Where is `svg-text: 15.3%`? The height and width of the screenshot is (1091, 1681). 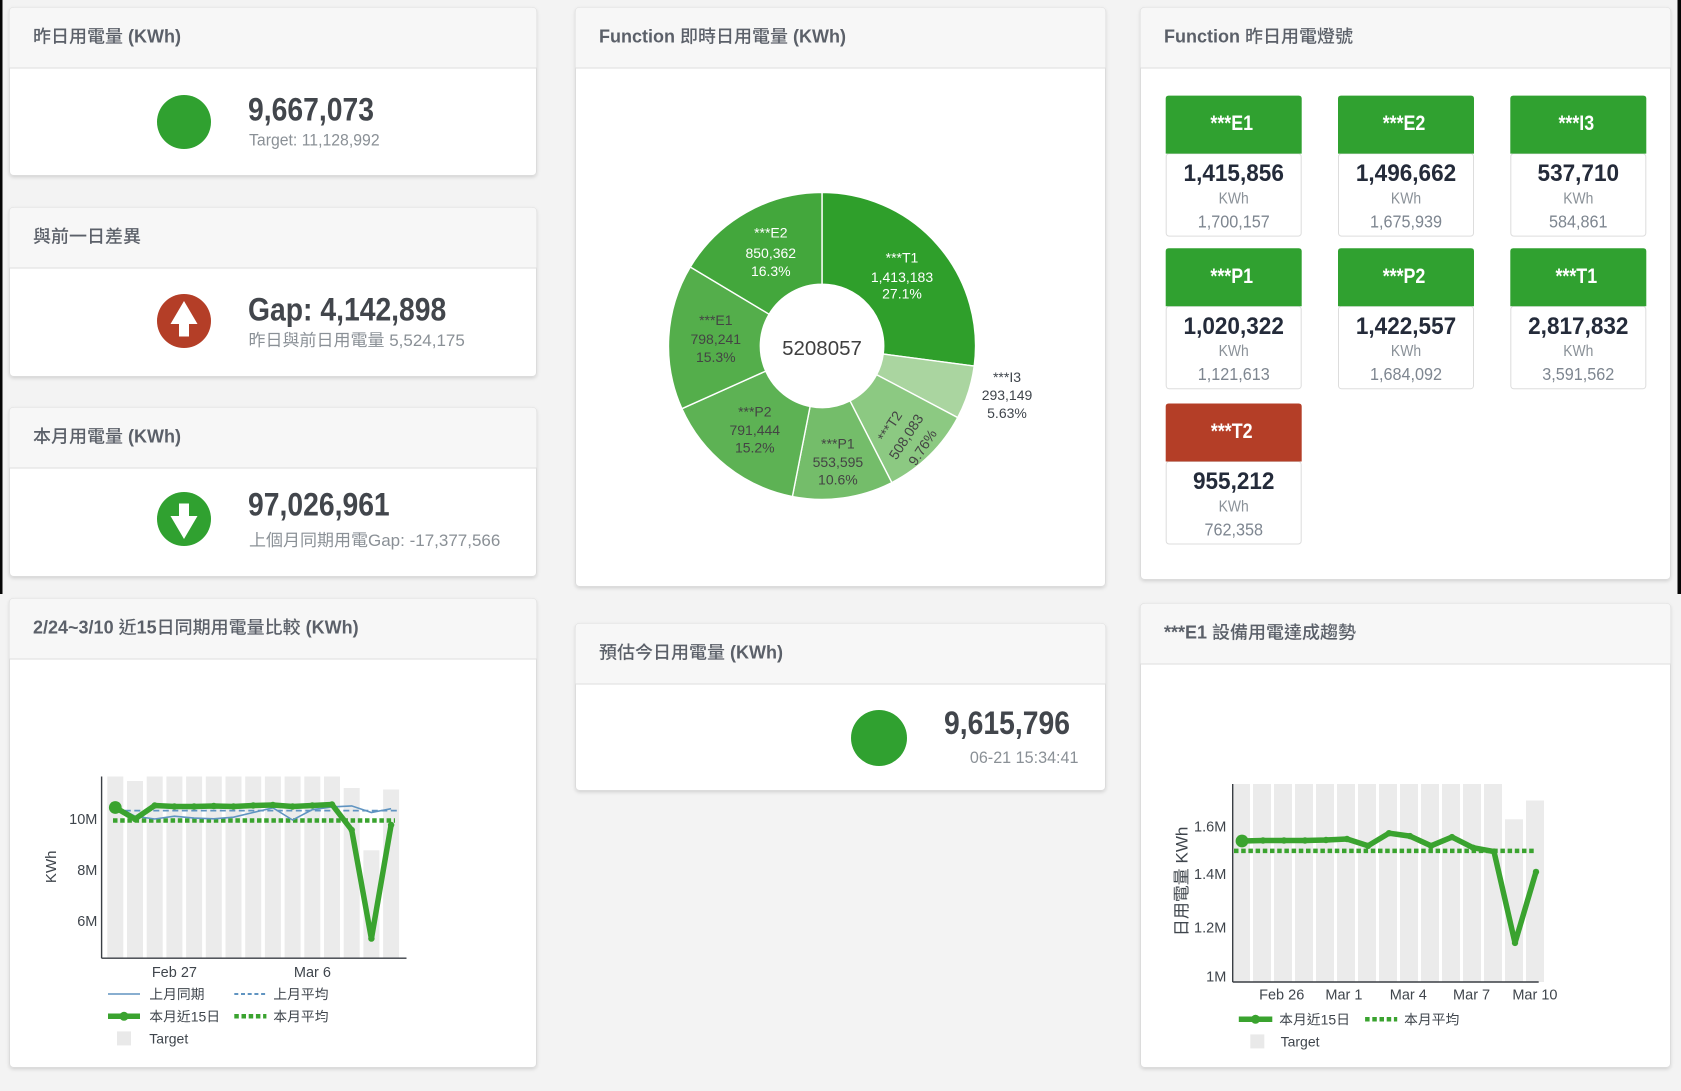
svg-text: 15.3% is located at coordinates (716, 357).